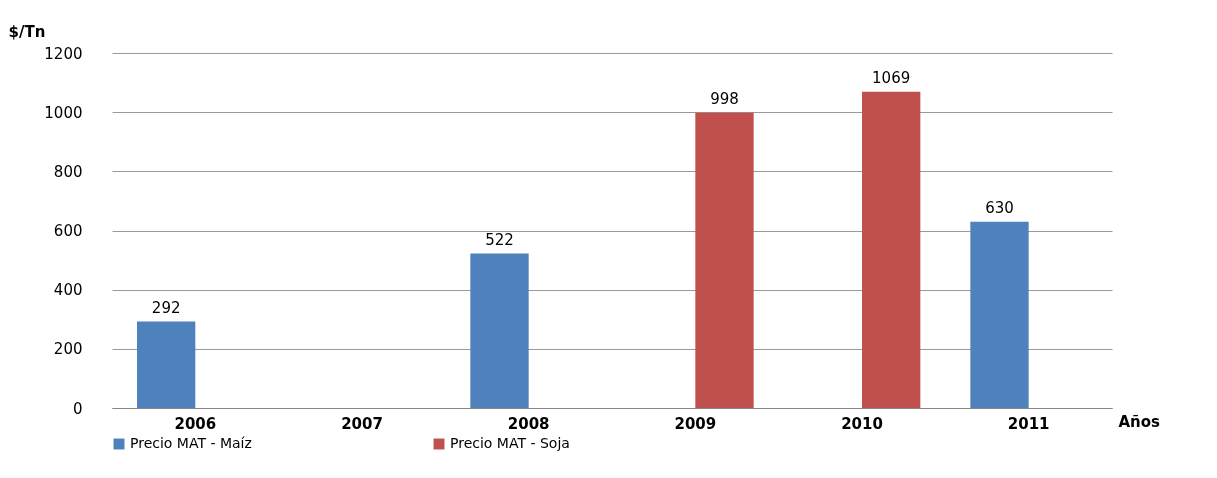 This screenshot has width=1217, height=478. I want to click on x-tick-label: 2008, so click(528, 423).